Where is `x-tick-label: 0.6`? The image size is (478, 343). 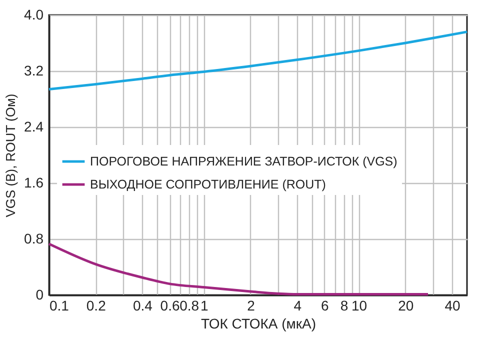 x-tick-label: 0.6 is located at coordinates (170, 306).